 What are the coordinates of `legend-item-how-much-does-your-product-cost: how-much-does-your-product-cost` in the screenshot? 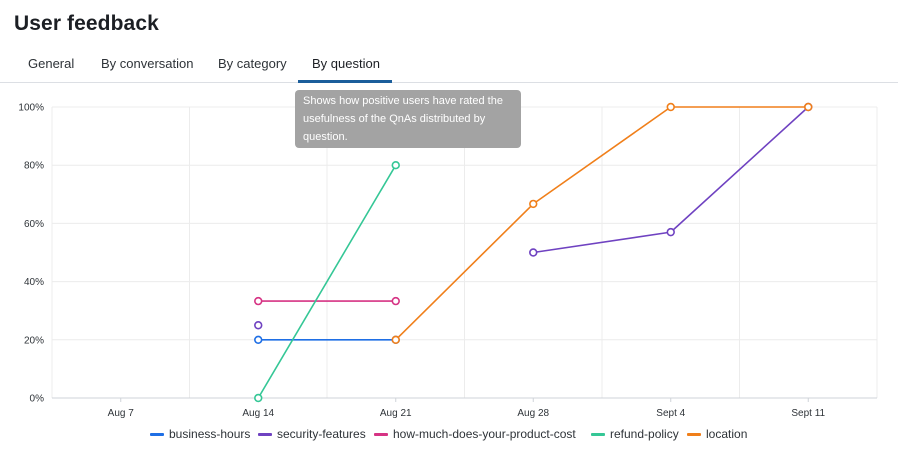 It's located at (475, 434).